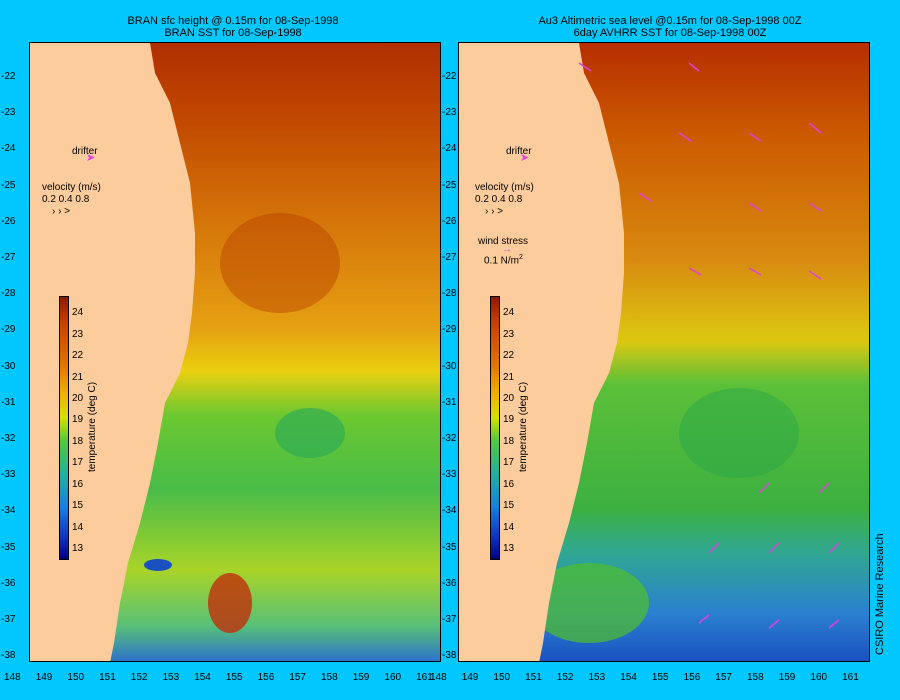 This screenshot has width=900, height=700. I want to click on left-colorbar-label: temperature (deg C), so click(92, 426).